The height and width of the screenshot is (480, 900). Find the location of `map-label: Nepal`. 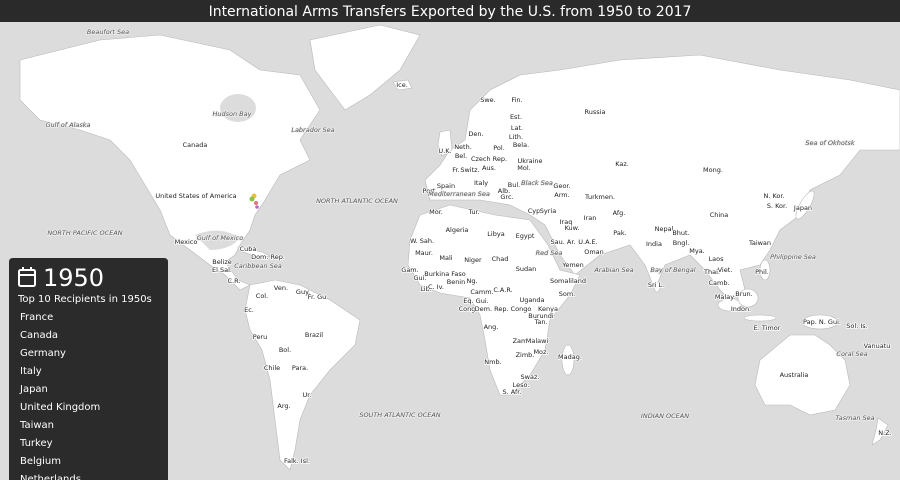

map-label: Nepal is located at coordinates (664, 229).